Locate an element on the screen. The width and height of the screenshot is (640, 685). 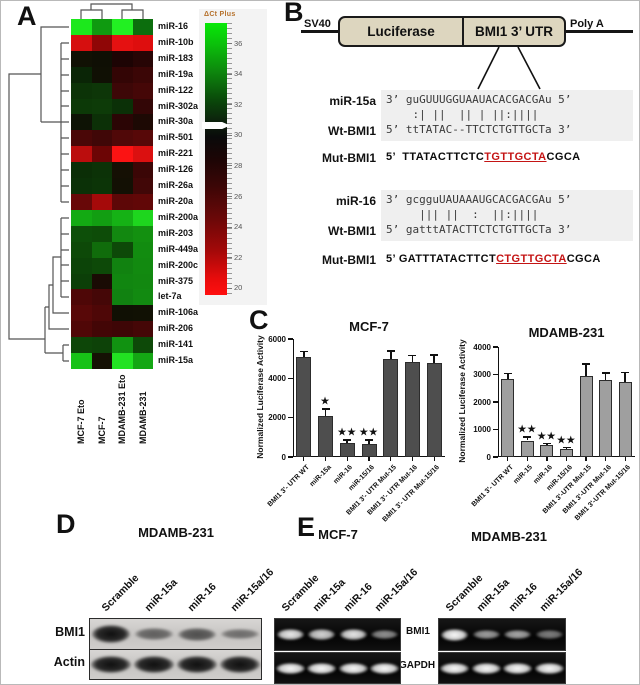
sv40-label: SV40 is located at coordinates (317, 24).